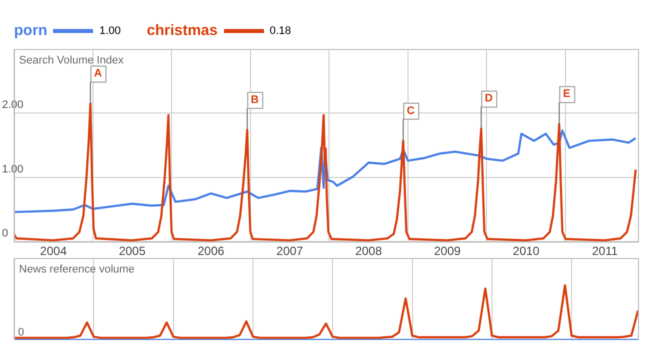 This screenshot has height=350, width=660. What do you see at coordinates (211, 251) in the screenshot?
I see `x-tick-label: 2006` at bounding box center [211, 251].